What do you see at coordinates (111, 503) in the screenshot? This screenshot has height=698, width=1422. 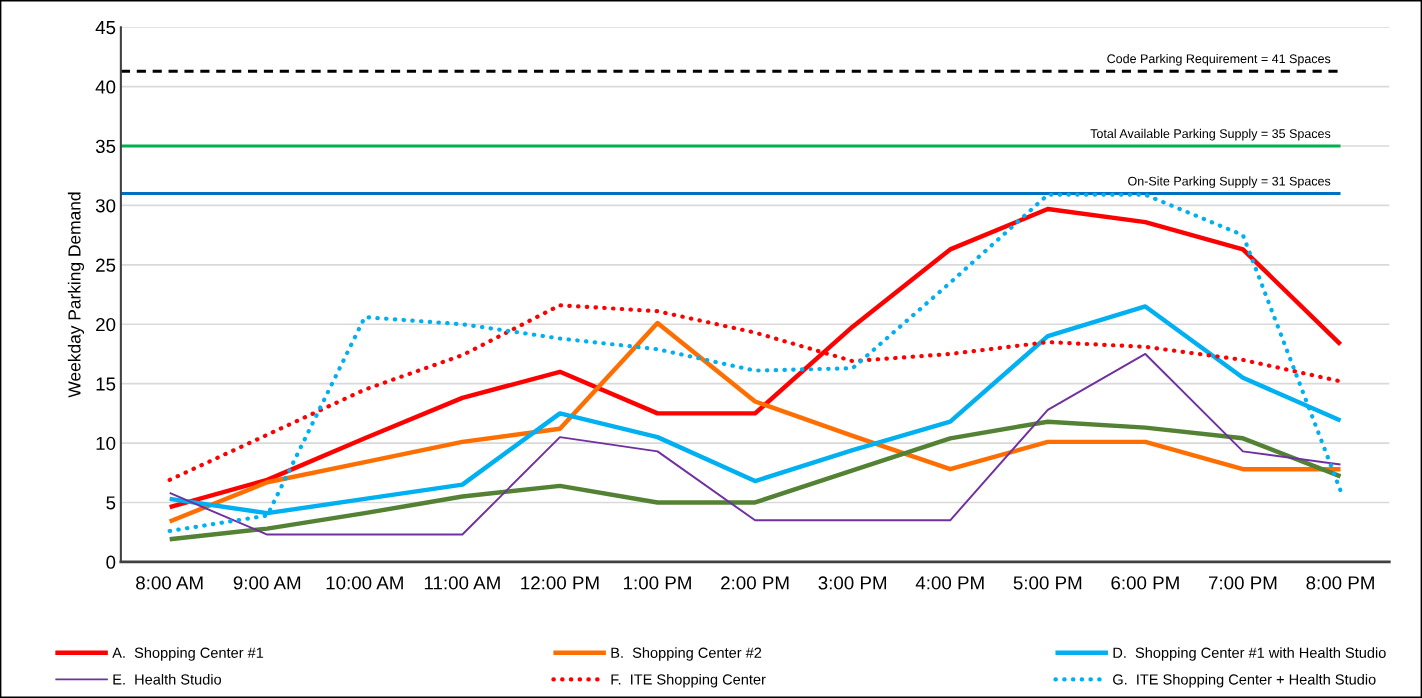 I see `y-tick-label: 5` at bounding box center [111, 503].